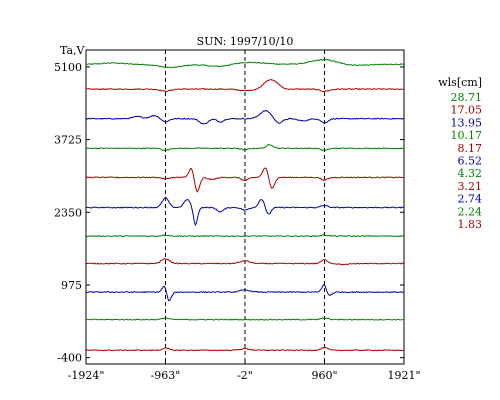 The height and width of the screenshot is (400, 500). Describe the element at coordinates (166, 375) in the screenshot. I see `x-tick-label: -963"` at that location.